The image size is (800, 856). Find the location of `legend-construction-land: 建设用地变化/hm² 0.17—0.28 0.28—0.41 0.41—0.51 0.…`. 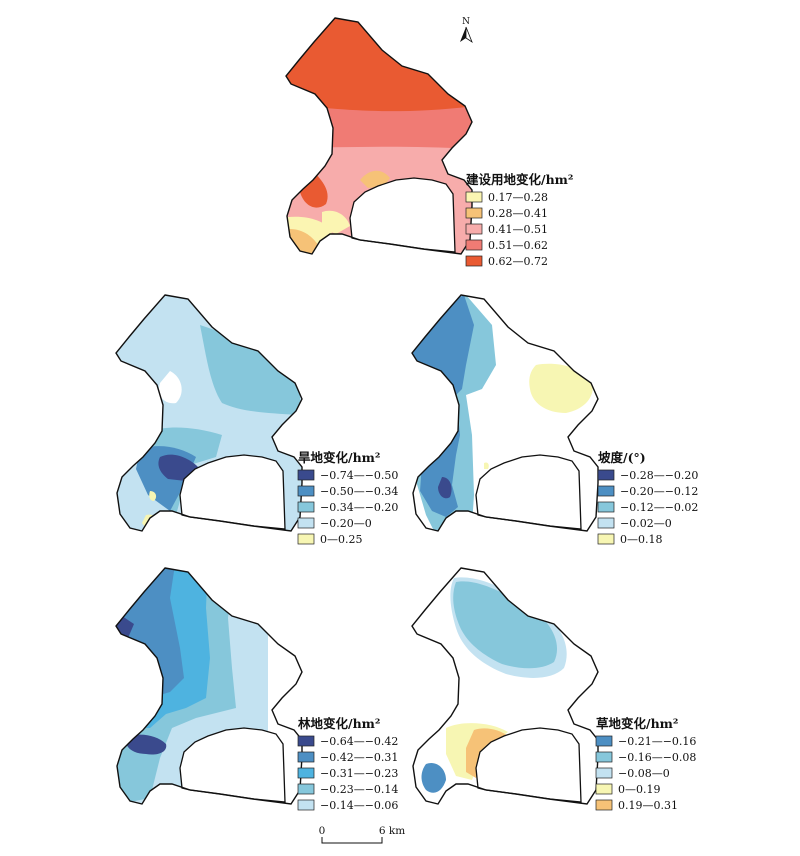

legend-construction-land: 建设用地变化/hm² 0.17—0.28 0.28—0.41 0.41—0.51 0.… is located at coordinates (519, 220).